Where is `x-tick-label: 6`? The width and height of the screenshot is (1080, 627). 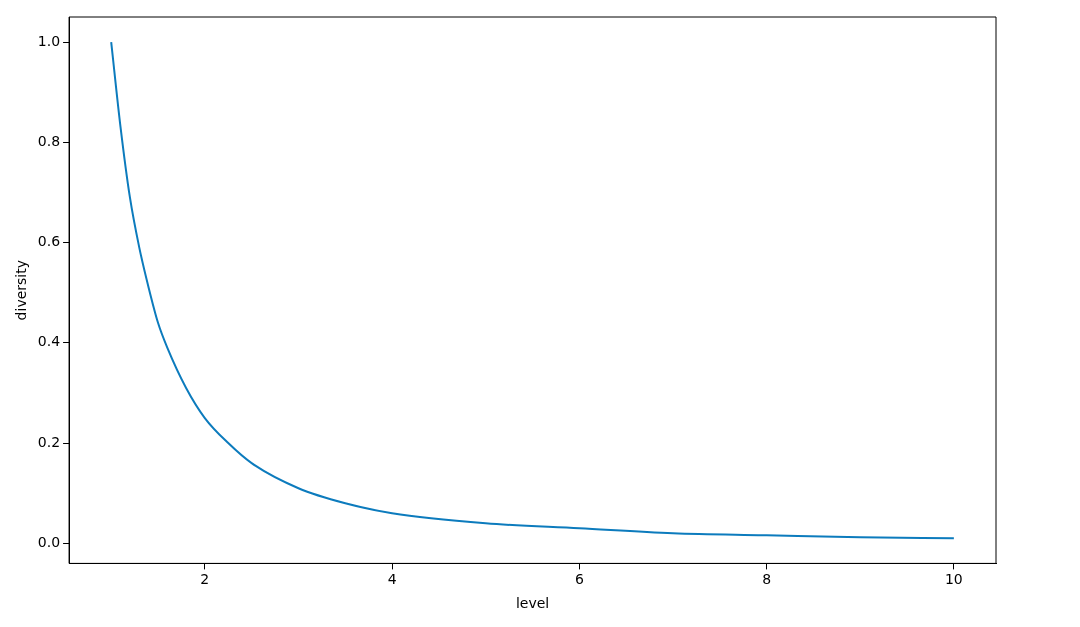
x-tick-label: 6 is located at coordinates (579, 579).